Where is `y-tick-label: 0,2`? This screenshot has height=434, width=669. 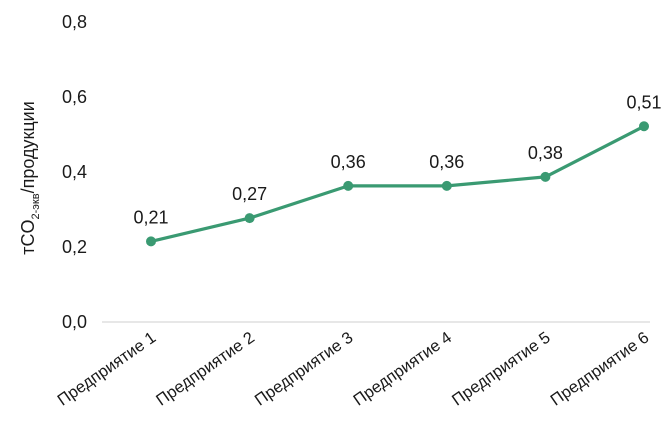
y-tick-label: 0,2 is located at coordinates (74, 247).